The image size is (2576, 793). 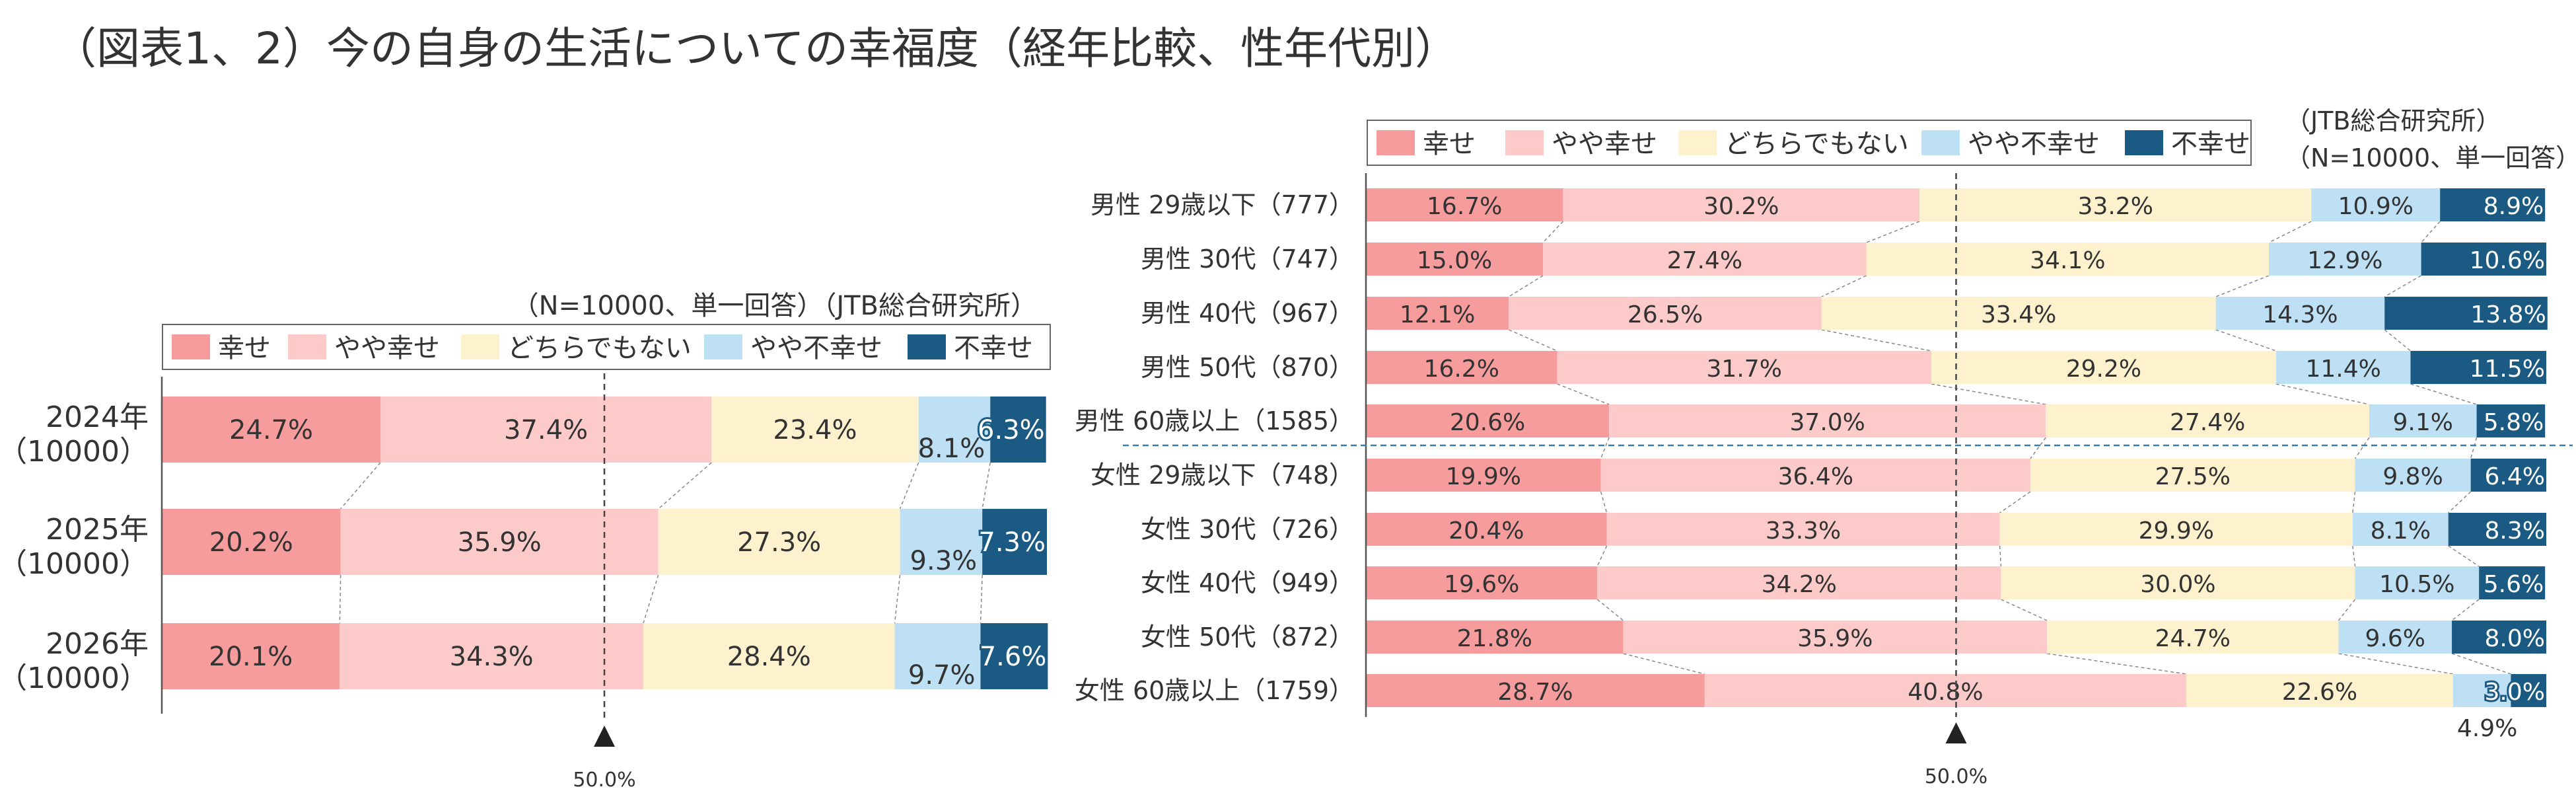 I want to click on right-value-label: 11.4%, so click(x=2343, y=370).